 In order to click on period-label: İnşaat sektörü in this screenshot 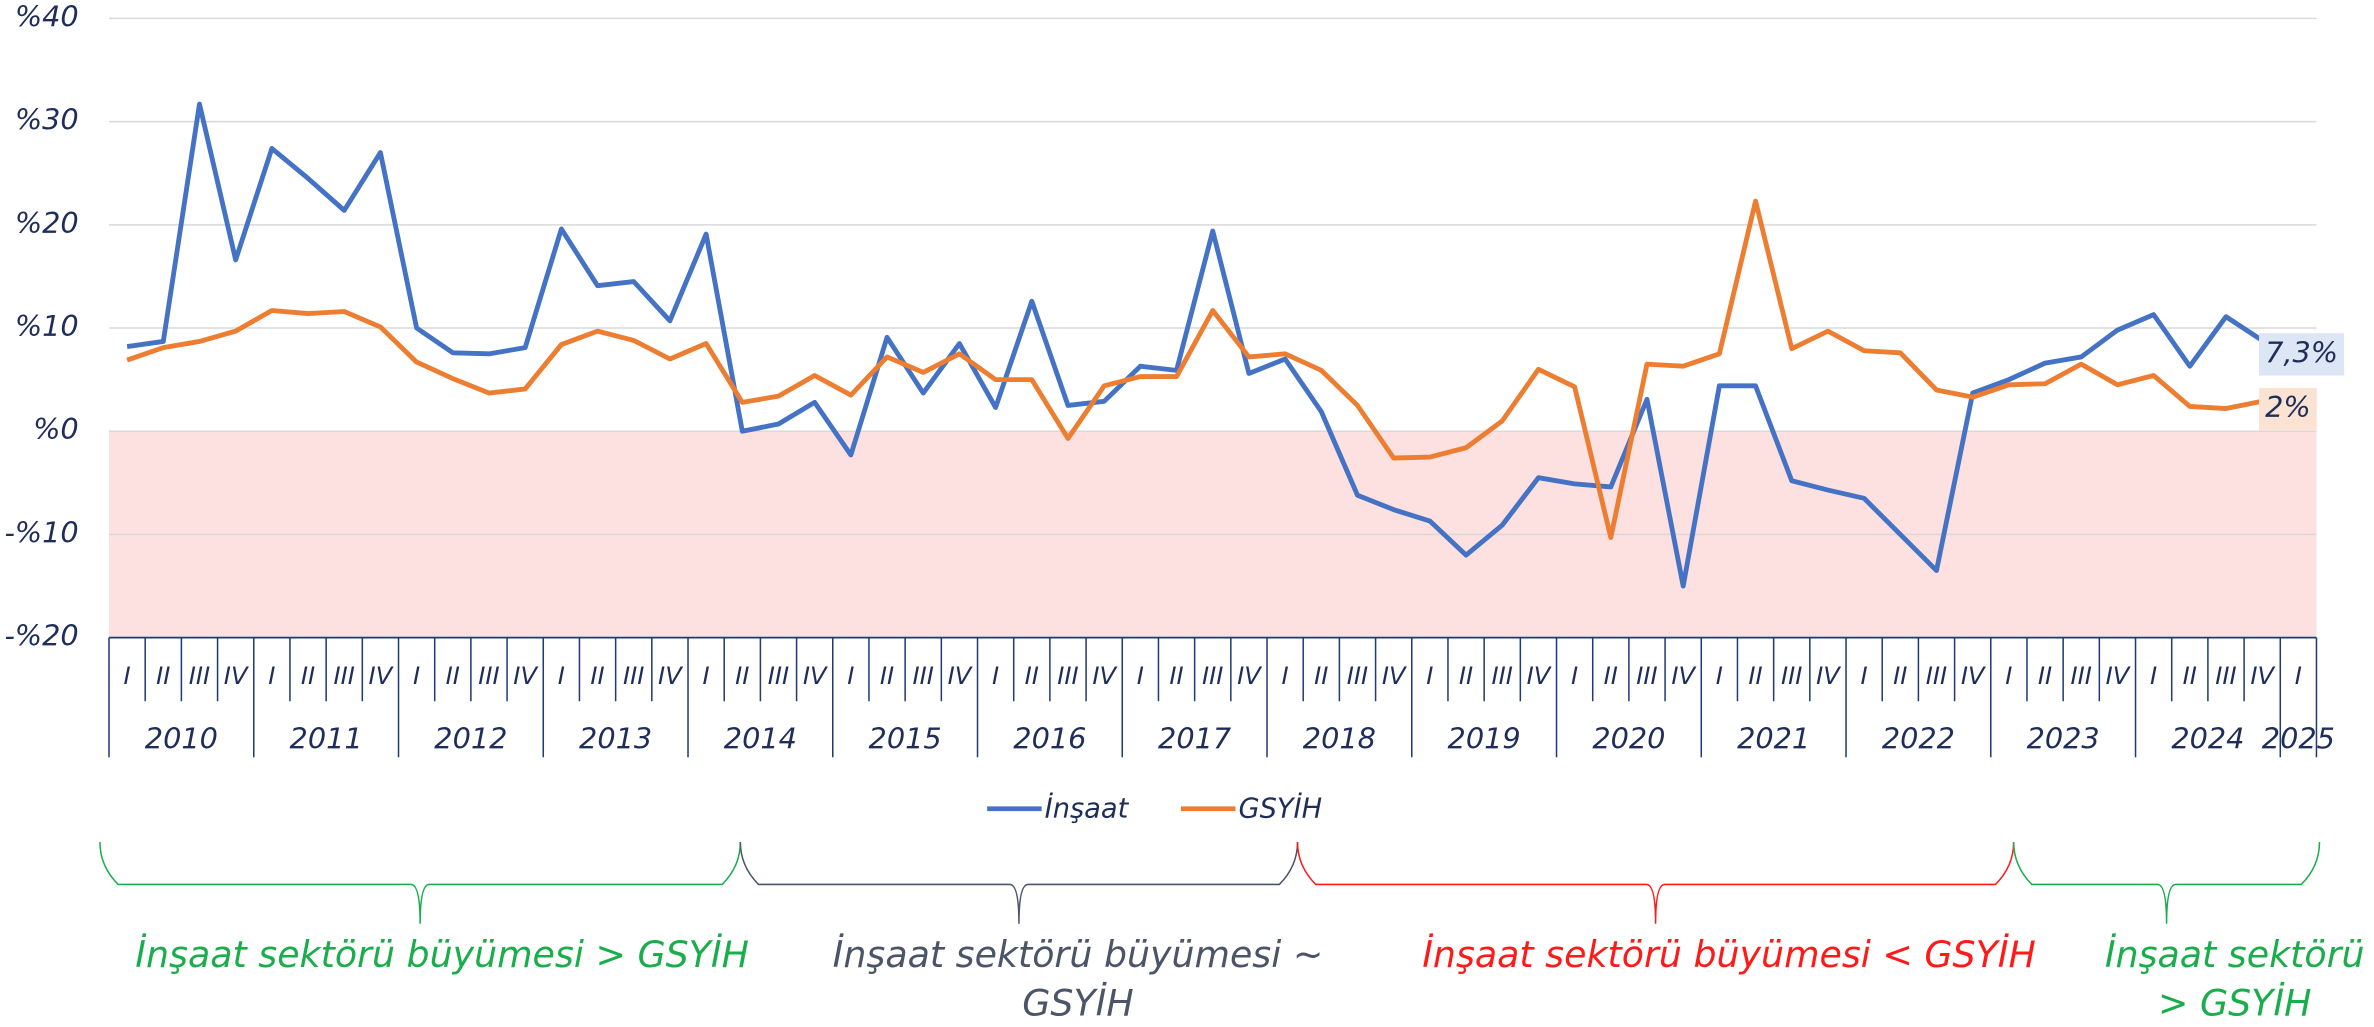, I will do `click(2235, 954)`.